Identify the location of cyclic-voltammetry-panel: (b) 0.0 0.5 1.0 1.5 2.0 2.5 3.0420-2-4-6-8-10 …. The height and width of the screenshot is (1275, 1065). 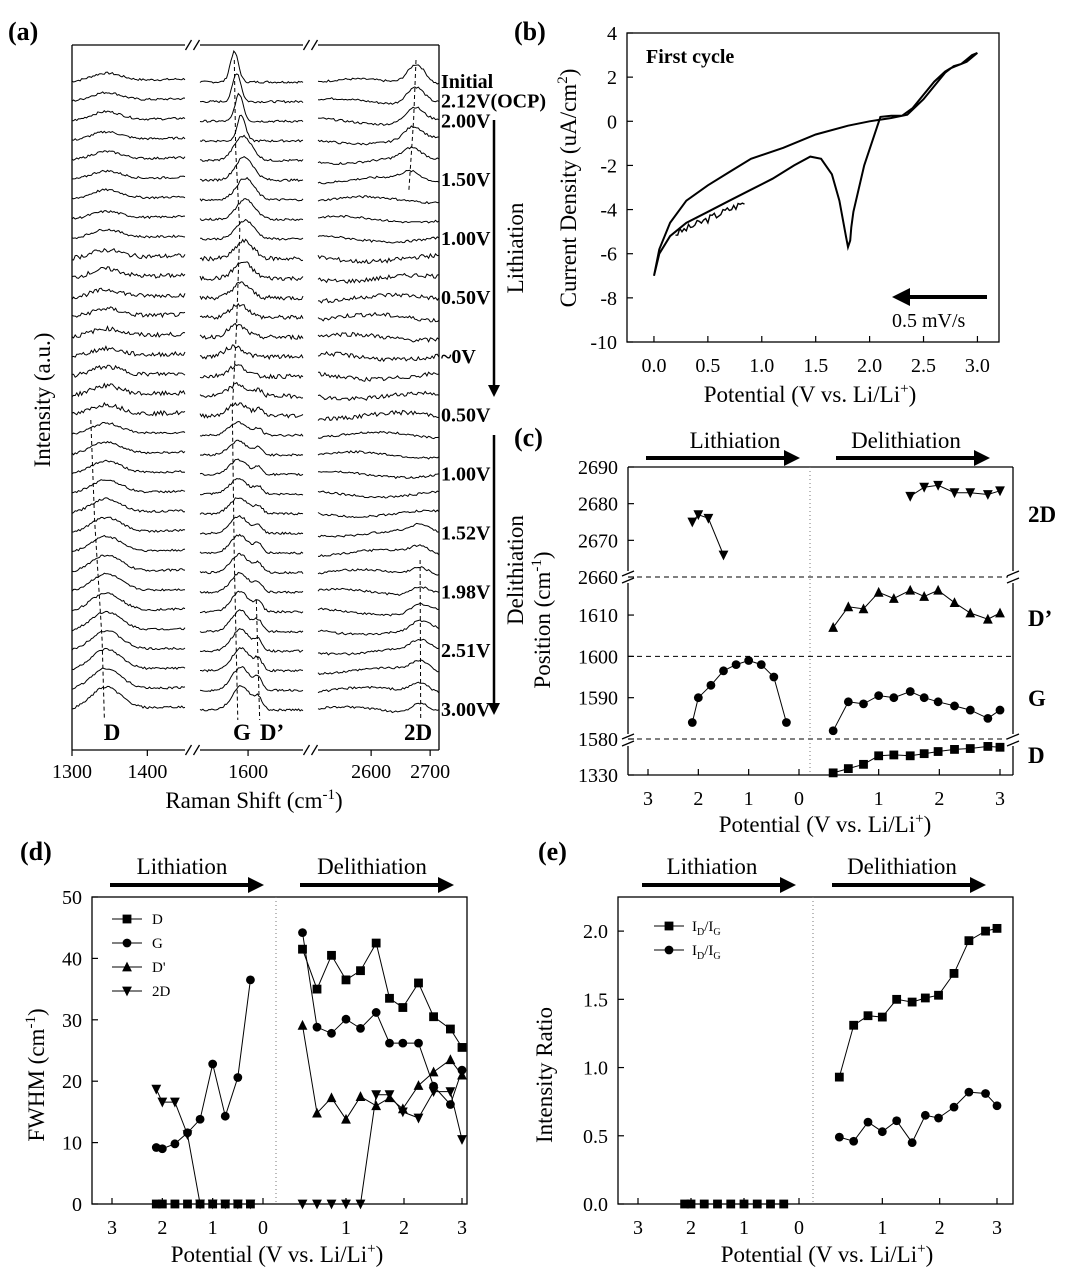
(757, 212).